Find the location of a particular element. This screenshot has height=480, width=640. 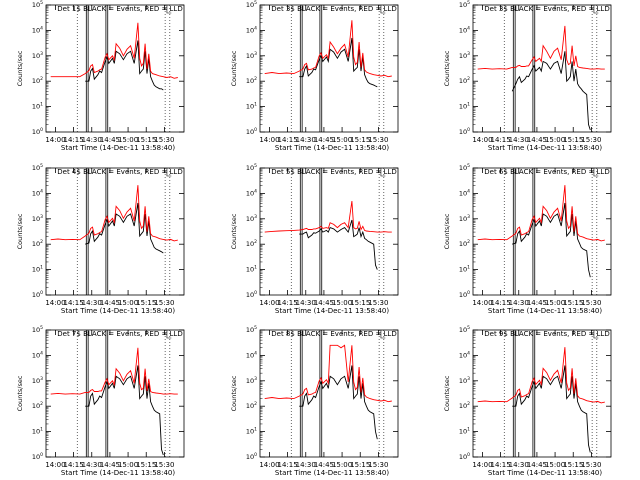

series-line-lld is located at coordinates (328, 216).